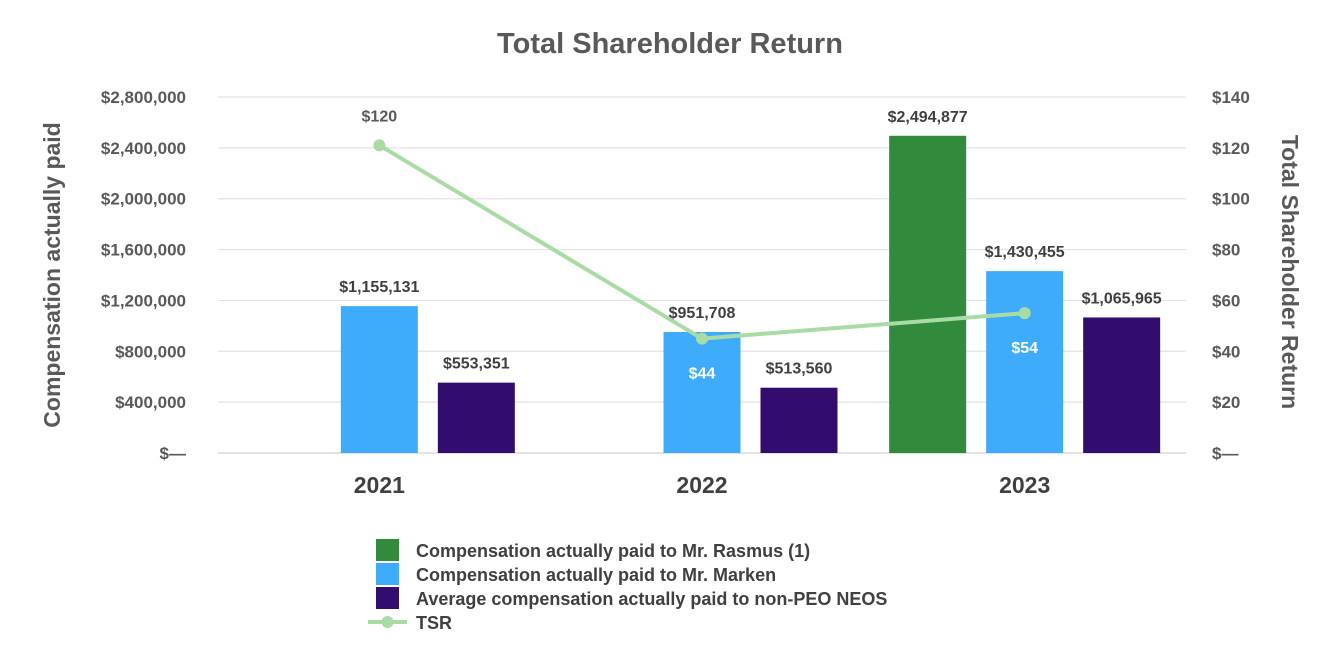  Describe the element at coordinates (379, 287) in the screenshot. I see `bar-value-label: $1,155,131` at that location.